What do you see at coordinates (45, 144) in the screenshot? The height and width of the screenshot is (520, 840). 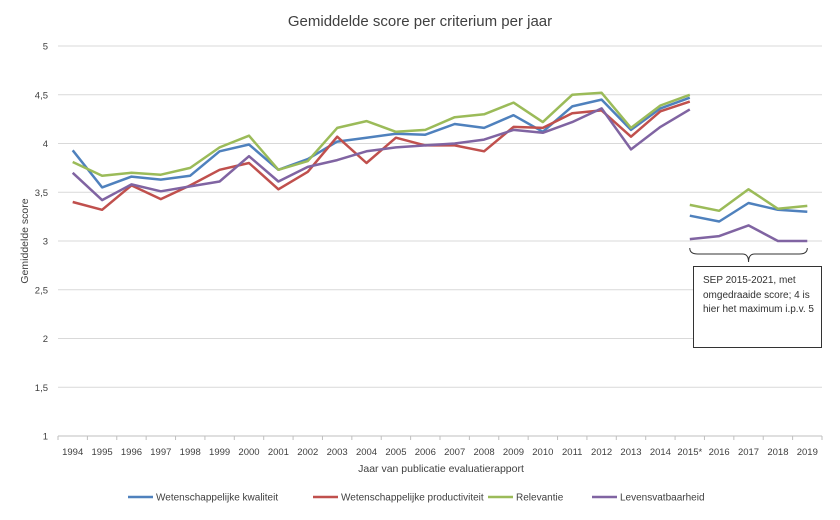 I see `y-tick-label: 4` at bounding box center [45, 144].